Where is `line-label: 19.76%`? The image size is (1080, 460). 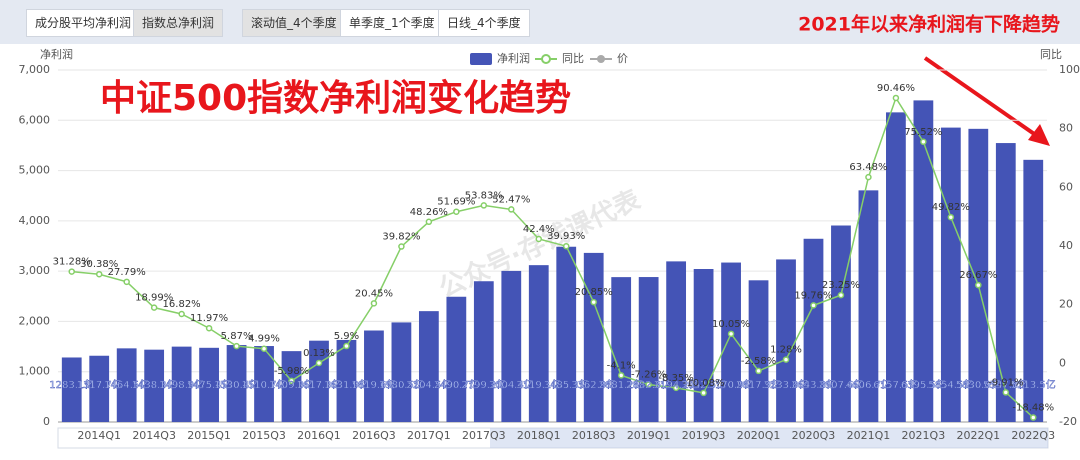 line-label: 19.76% is located at coordinates (813, 295).